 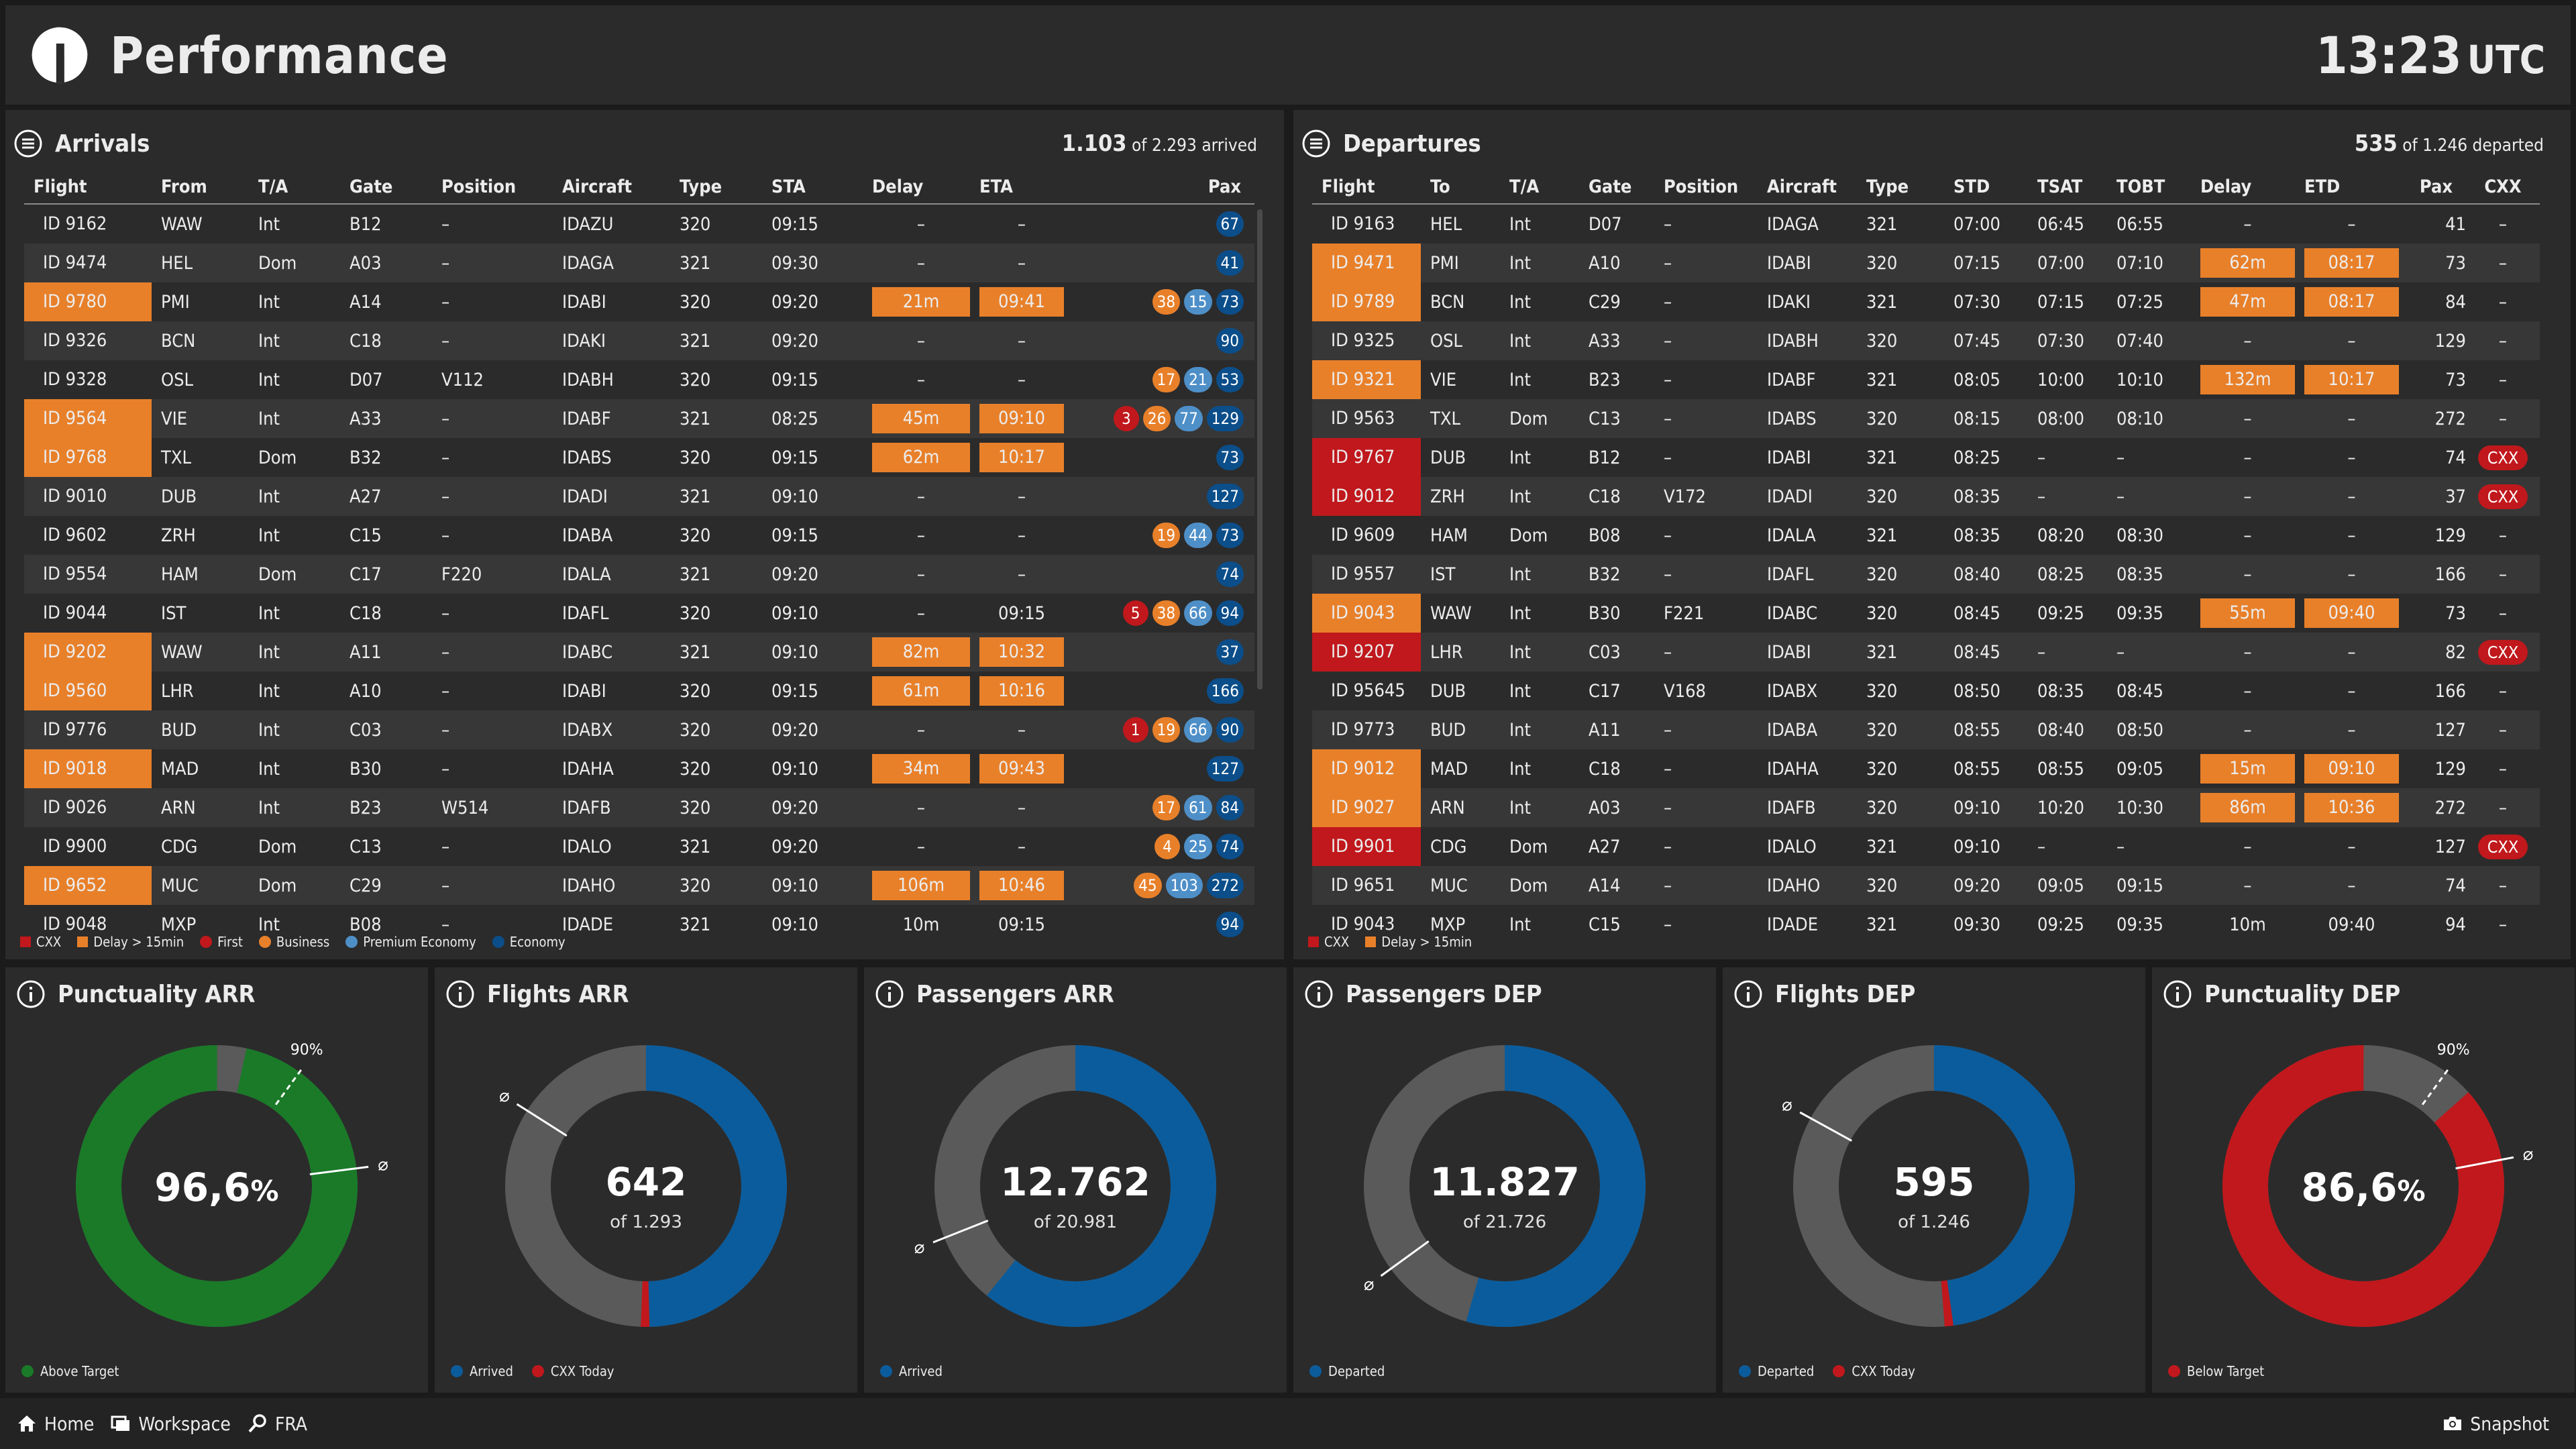 I want to click on flight-number: ID 9767, so click(x=1363, y=457).